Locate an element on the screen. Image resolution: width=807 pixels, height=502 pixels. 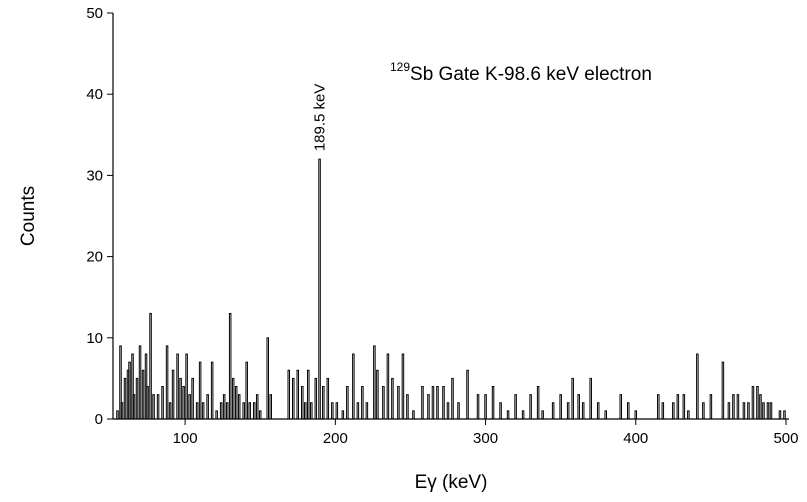
annotation: 129Sb Gate K-98.6 keV electron is located at coordinates (521, 72).